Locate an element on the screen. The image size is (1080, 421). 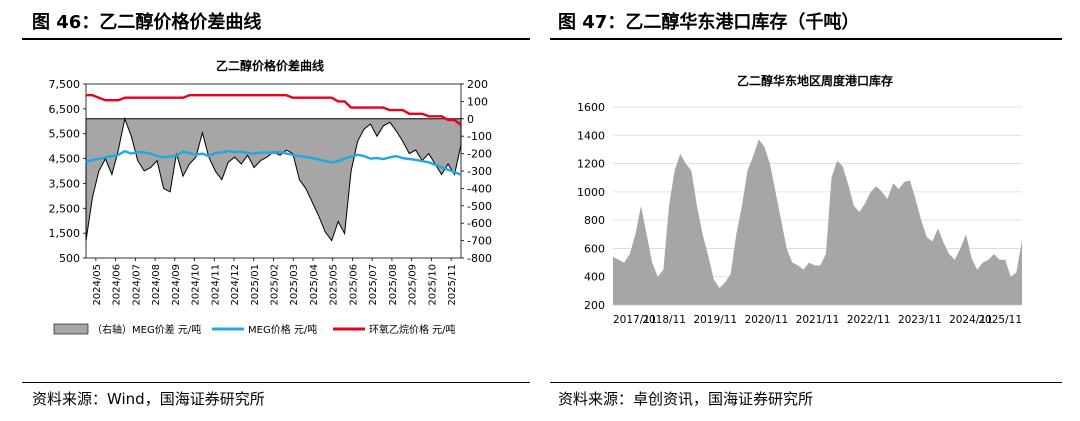
legend-label-meg: MEG价格 元/吨 is located at coordinates (282, 329).